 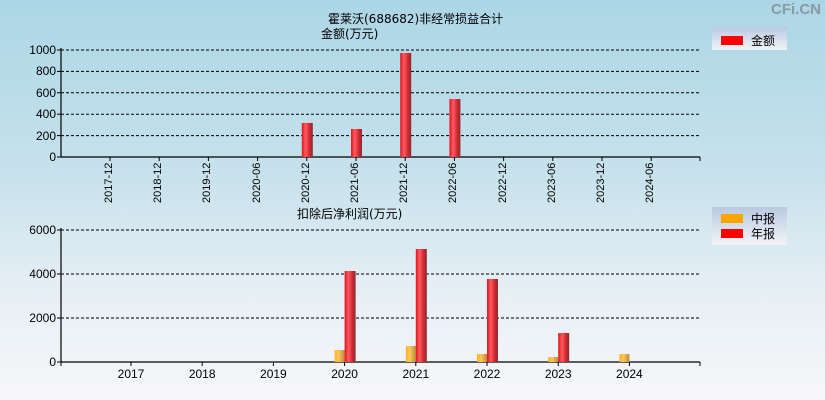 I want to click on y-tick-label: 1000, so click(x=42, y=50).